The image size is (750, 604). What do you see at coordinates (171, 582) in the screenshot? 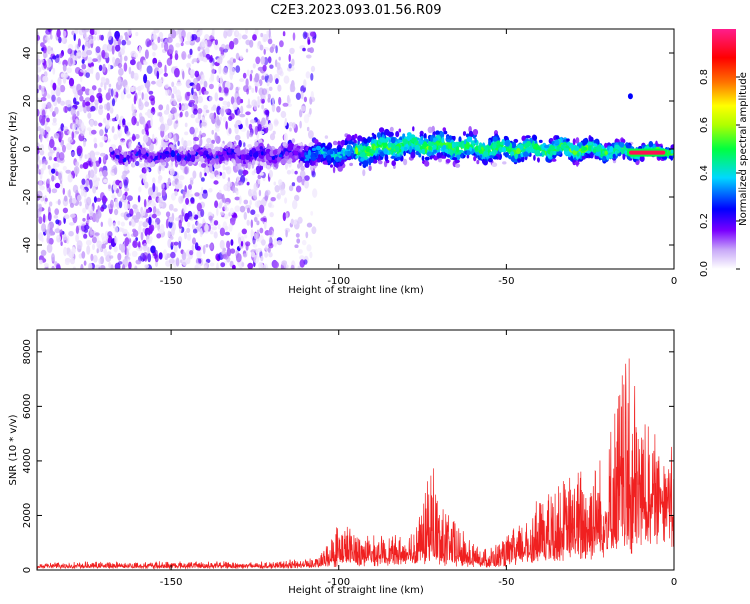
I see `x-tick-label: -150` at bounding box center [171, 582].